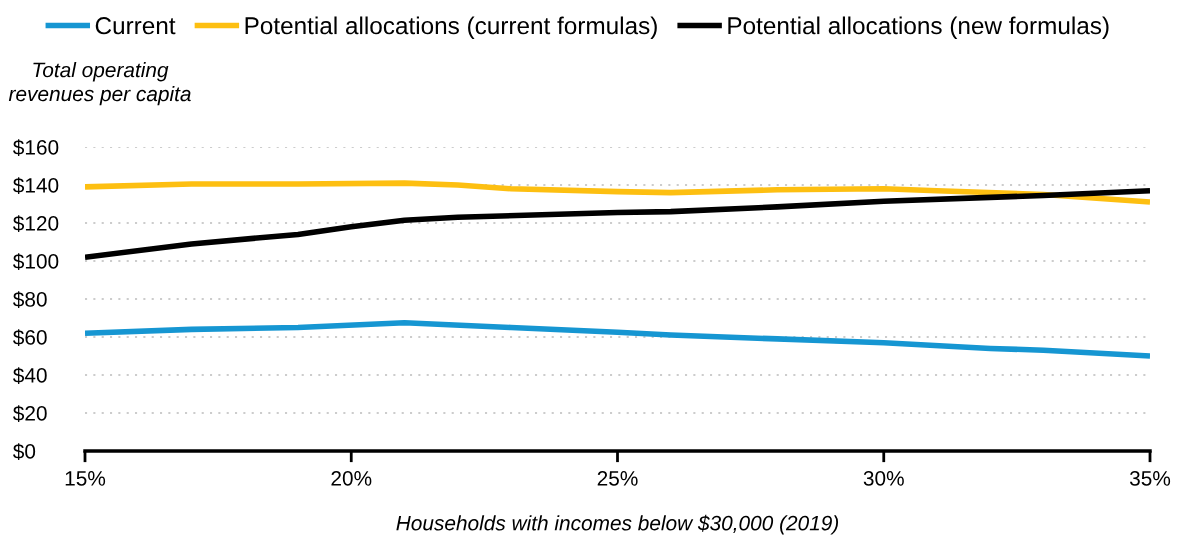 The width and height of the screenshot is (1182, 540). Describe the element at coordinates (617, 478) in the screenshot. I see `x-tick-label: 25%` at that location.